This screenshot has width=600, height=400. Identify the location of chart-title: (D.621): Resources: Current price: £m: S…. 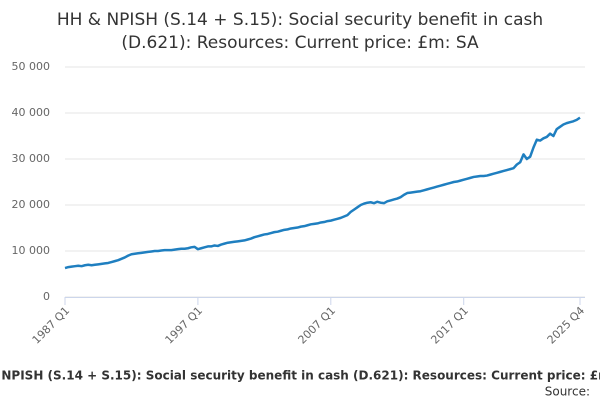
(300, 43).